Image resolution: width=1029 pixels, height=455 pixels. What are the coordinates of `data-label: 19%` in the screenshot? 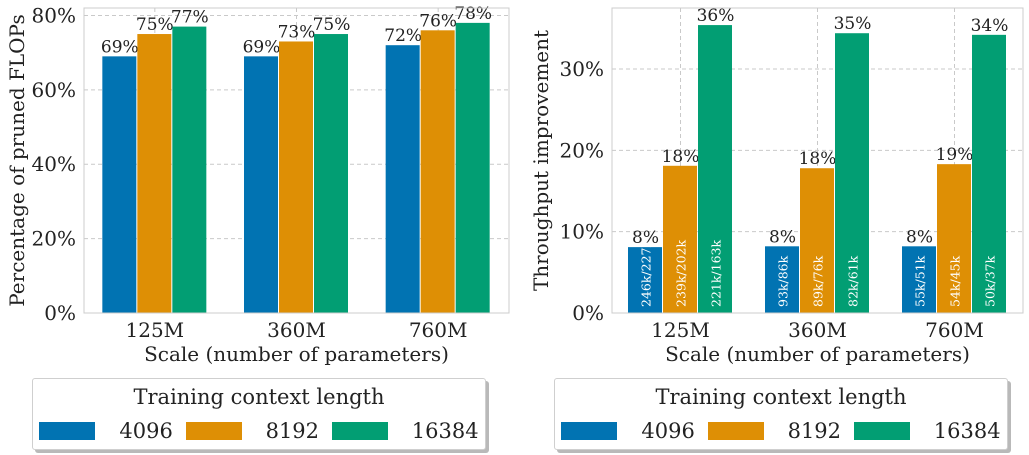 It's located at (955, 155).